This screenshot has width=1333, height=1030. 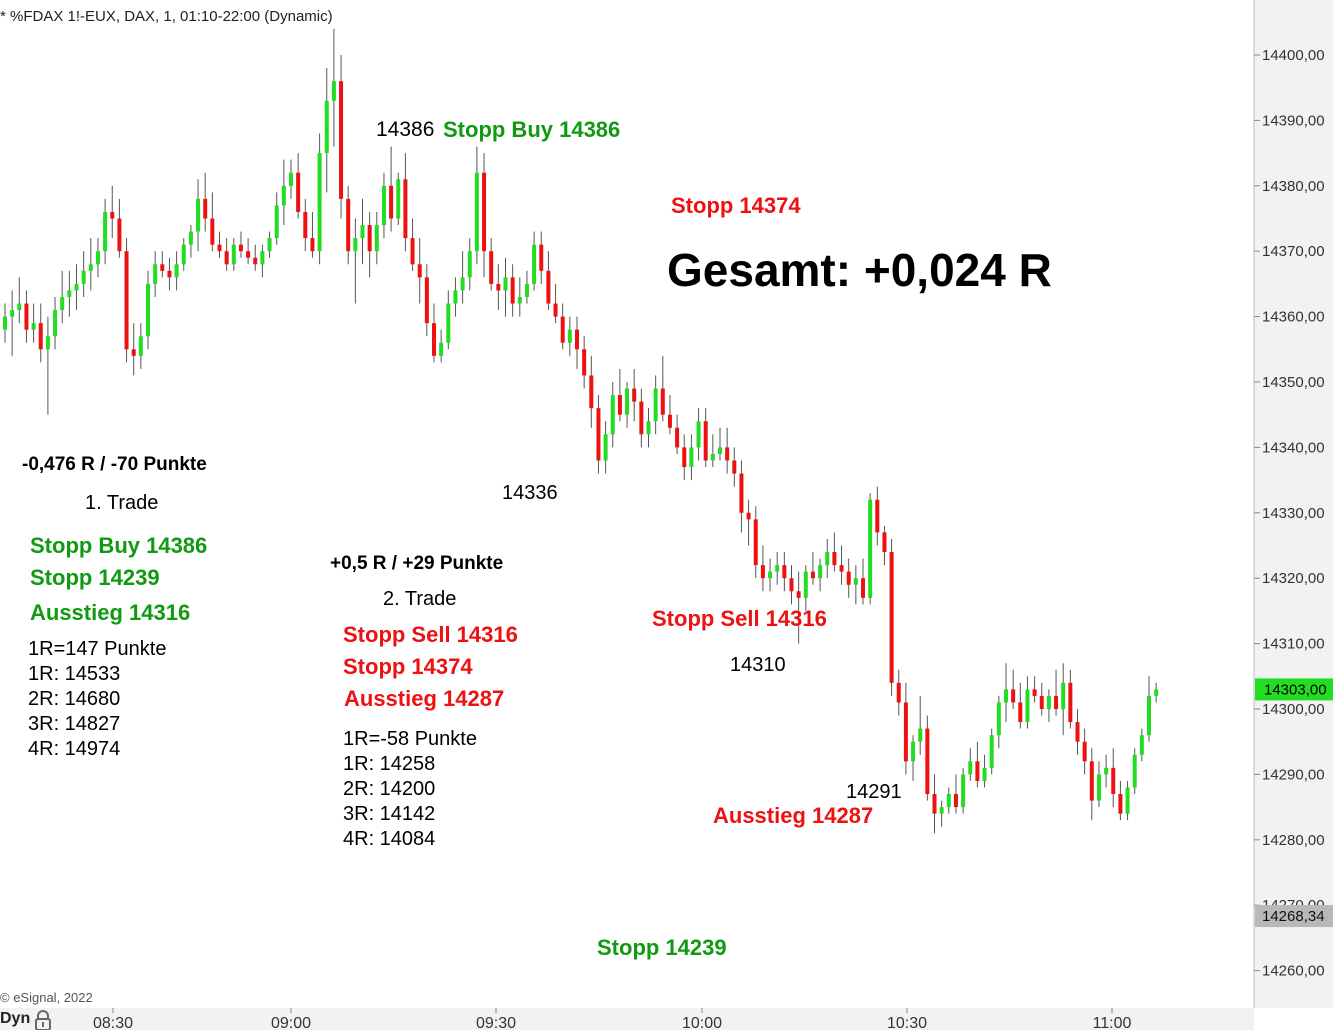 I want to click on price-tick-label: 14300,00, so click(x=1293, y=709).